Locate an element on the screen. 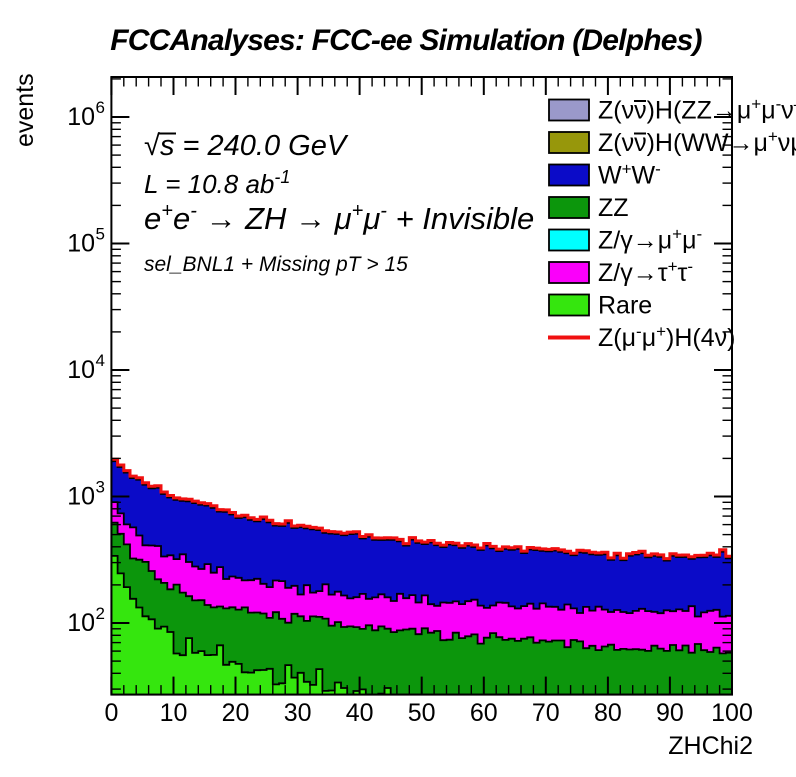 This screenshot has height=777, width=796. svg-text: Z(νν)H(ZZ→μ+μ-ν– is located at coordinates (697, 110).